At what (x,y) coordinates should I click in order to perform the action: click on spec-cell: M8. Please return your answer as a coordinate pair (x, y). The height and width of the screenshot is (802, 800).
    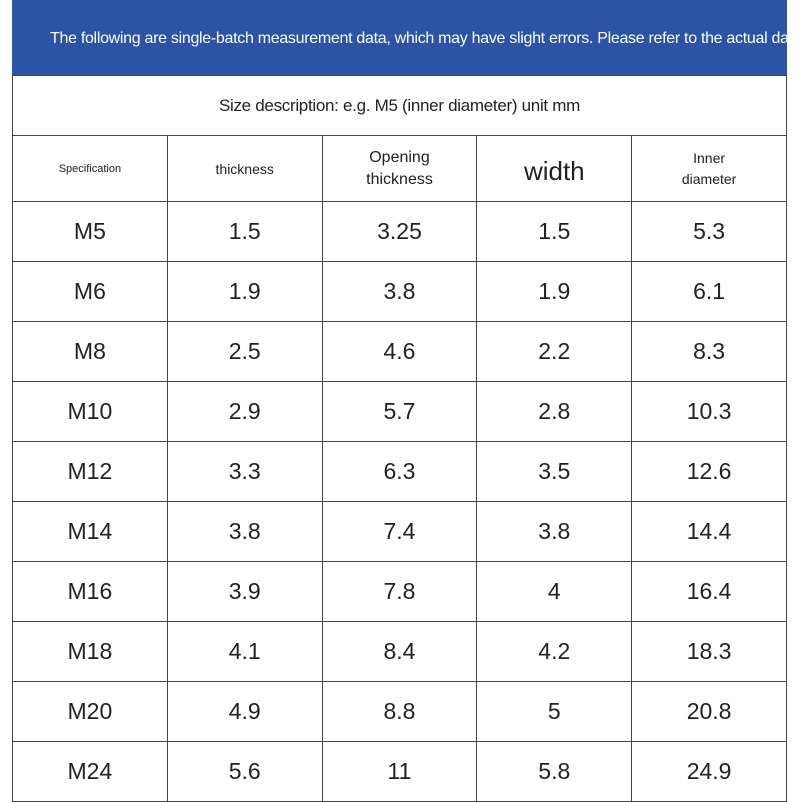
    Looking at the image, I should click on (90, 351).